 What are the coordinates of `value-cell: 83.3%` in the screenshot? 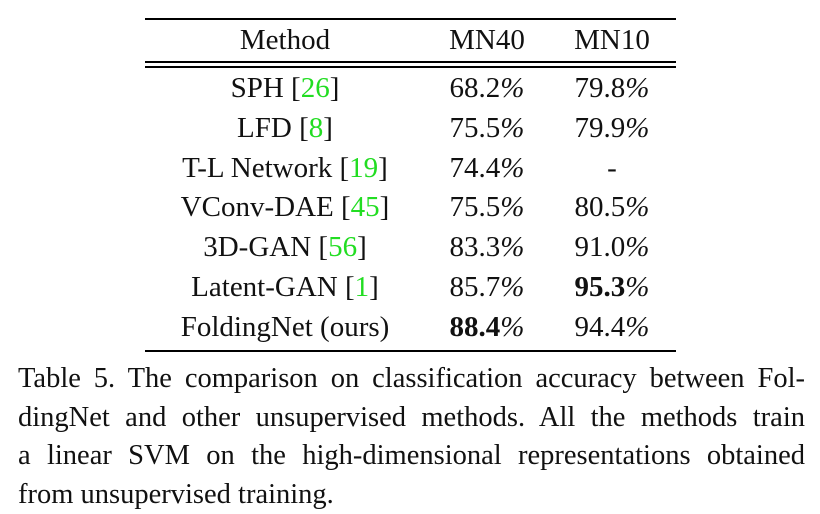 It's located at (487, 247).